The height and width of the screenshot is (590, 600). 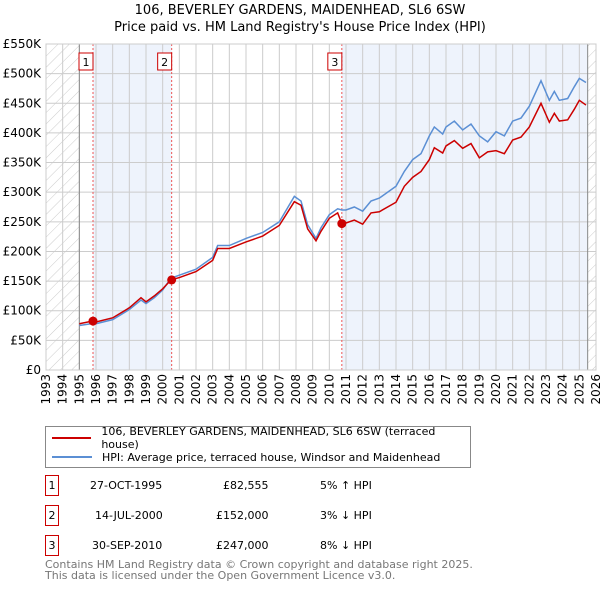 What do you see at coordinates (591, 207) in the screenshot?
I see `hatch-after` at bounding box center [591, 207].